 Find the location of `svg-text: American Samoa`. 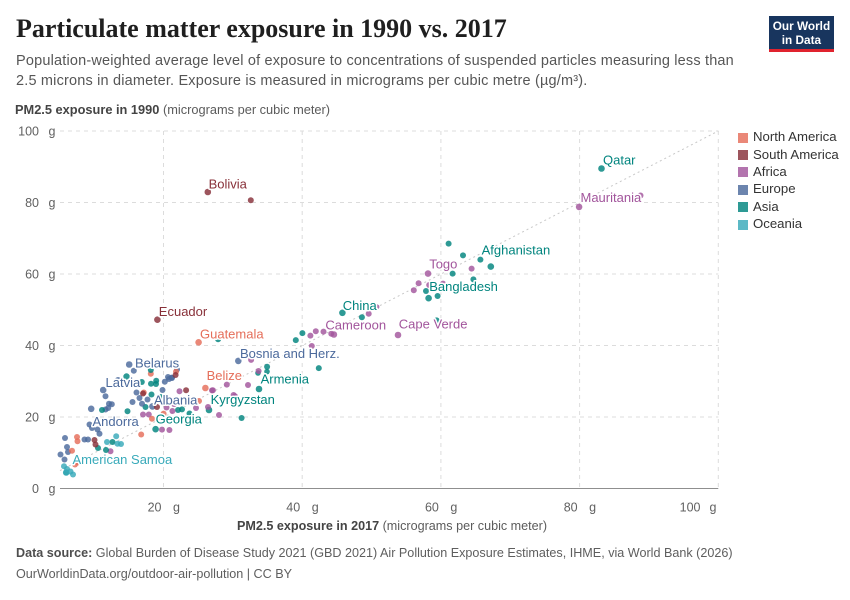

svg-text: American Samoa is located at coordinates (123, 459).